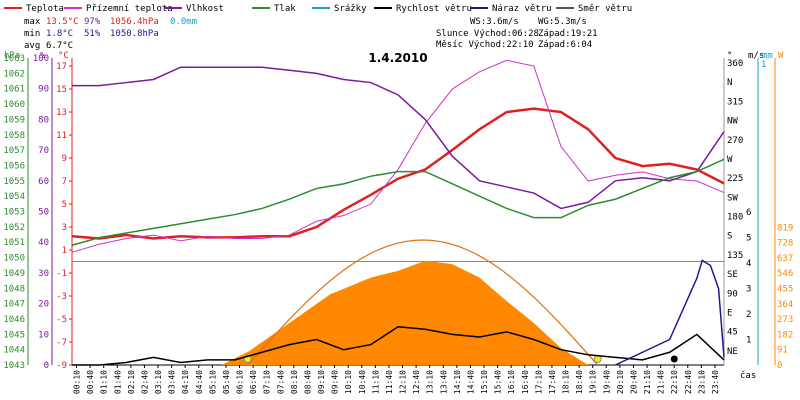 This screenshot has width=800, height=400. Describe the element at coordinates (92, 34) in the screenshot. I see `stat-min-hum: 51%` at that location.